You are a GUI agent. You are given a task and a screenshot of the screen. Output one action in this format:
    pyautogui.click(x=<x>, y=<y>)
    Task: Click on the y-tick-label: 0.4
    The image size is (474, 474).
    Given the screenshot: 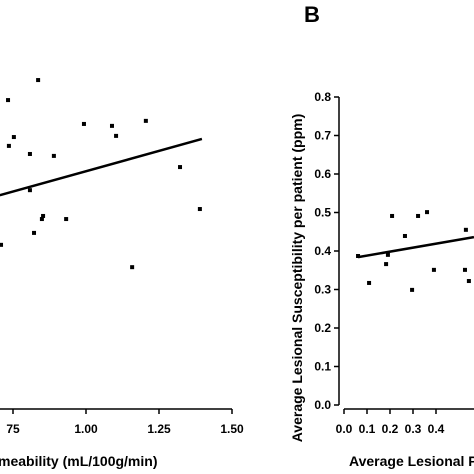 What is the action you would take?
    pyautogui.click(x=322, y=251)
    